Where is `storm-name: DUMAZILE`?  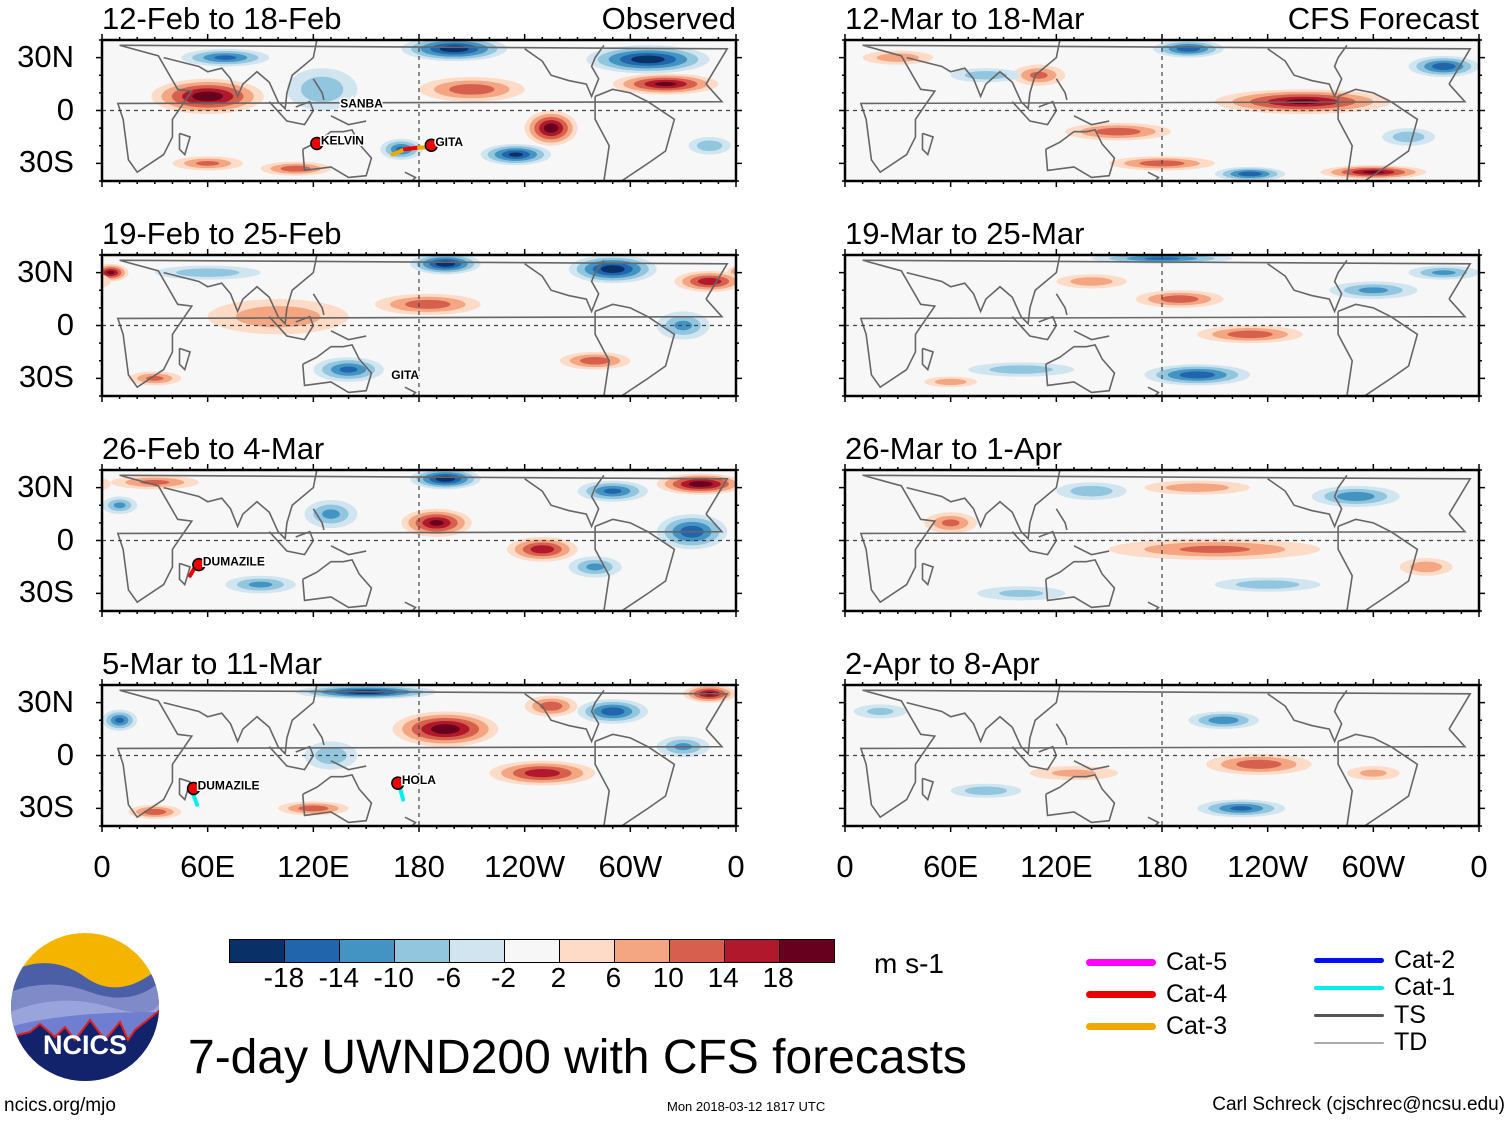
storm-name: DUMAZILE is located at coordinates (229, 785).